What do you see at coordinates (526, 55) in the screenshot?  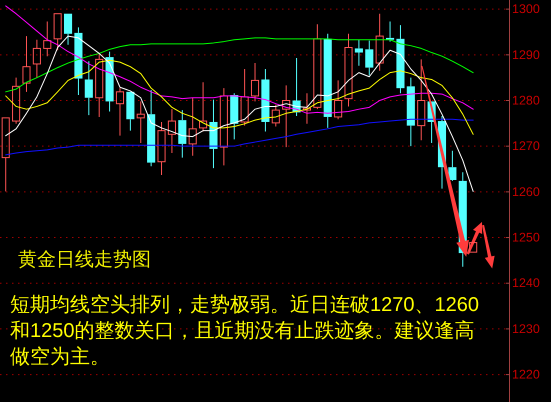 I see `y-tick-label: 1290` at bounding box center [526, 55].